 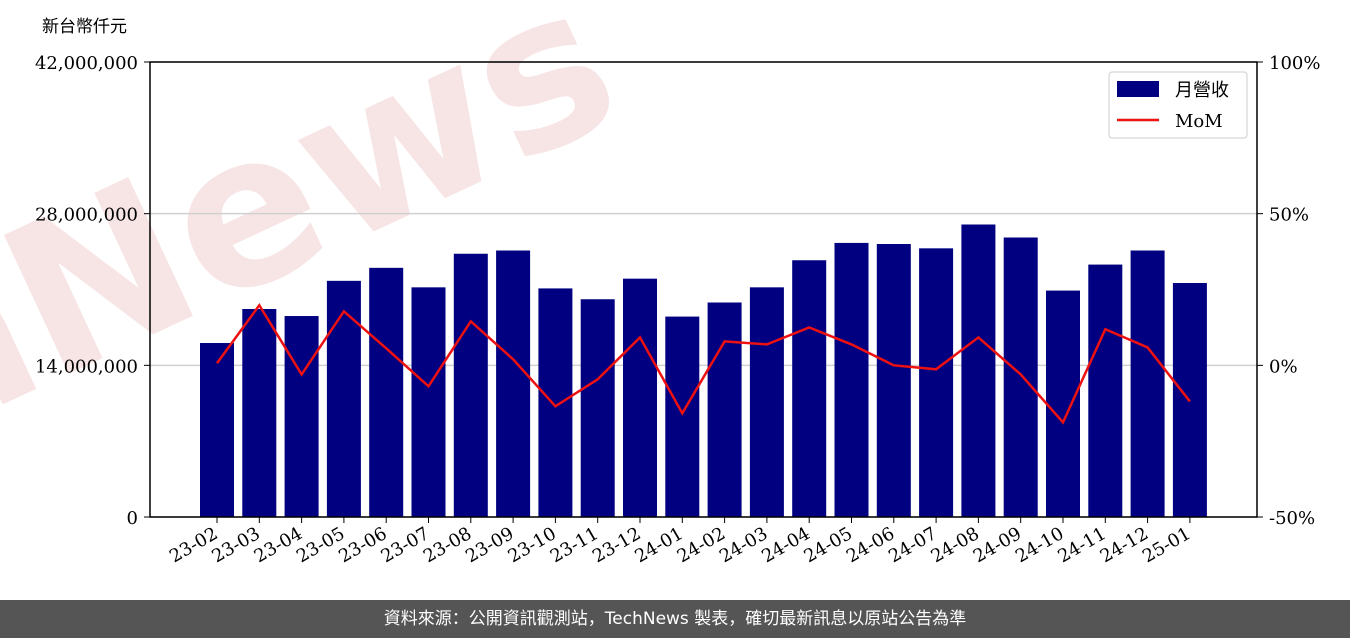 I want to click on y-tick-label: 28,000,000, so click(x=86, y=215).